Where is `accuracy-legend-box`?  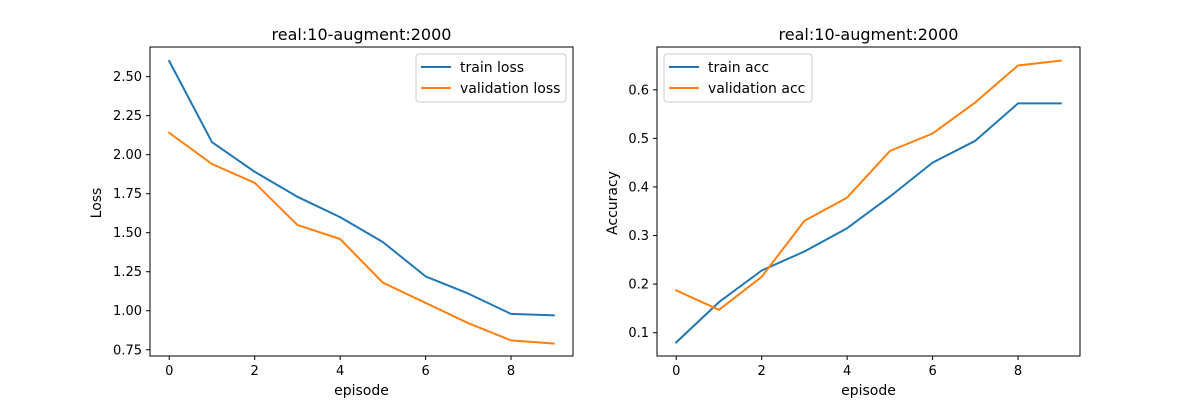
accuracy-legend-box is located at coordinates (738, 78).